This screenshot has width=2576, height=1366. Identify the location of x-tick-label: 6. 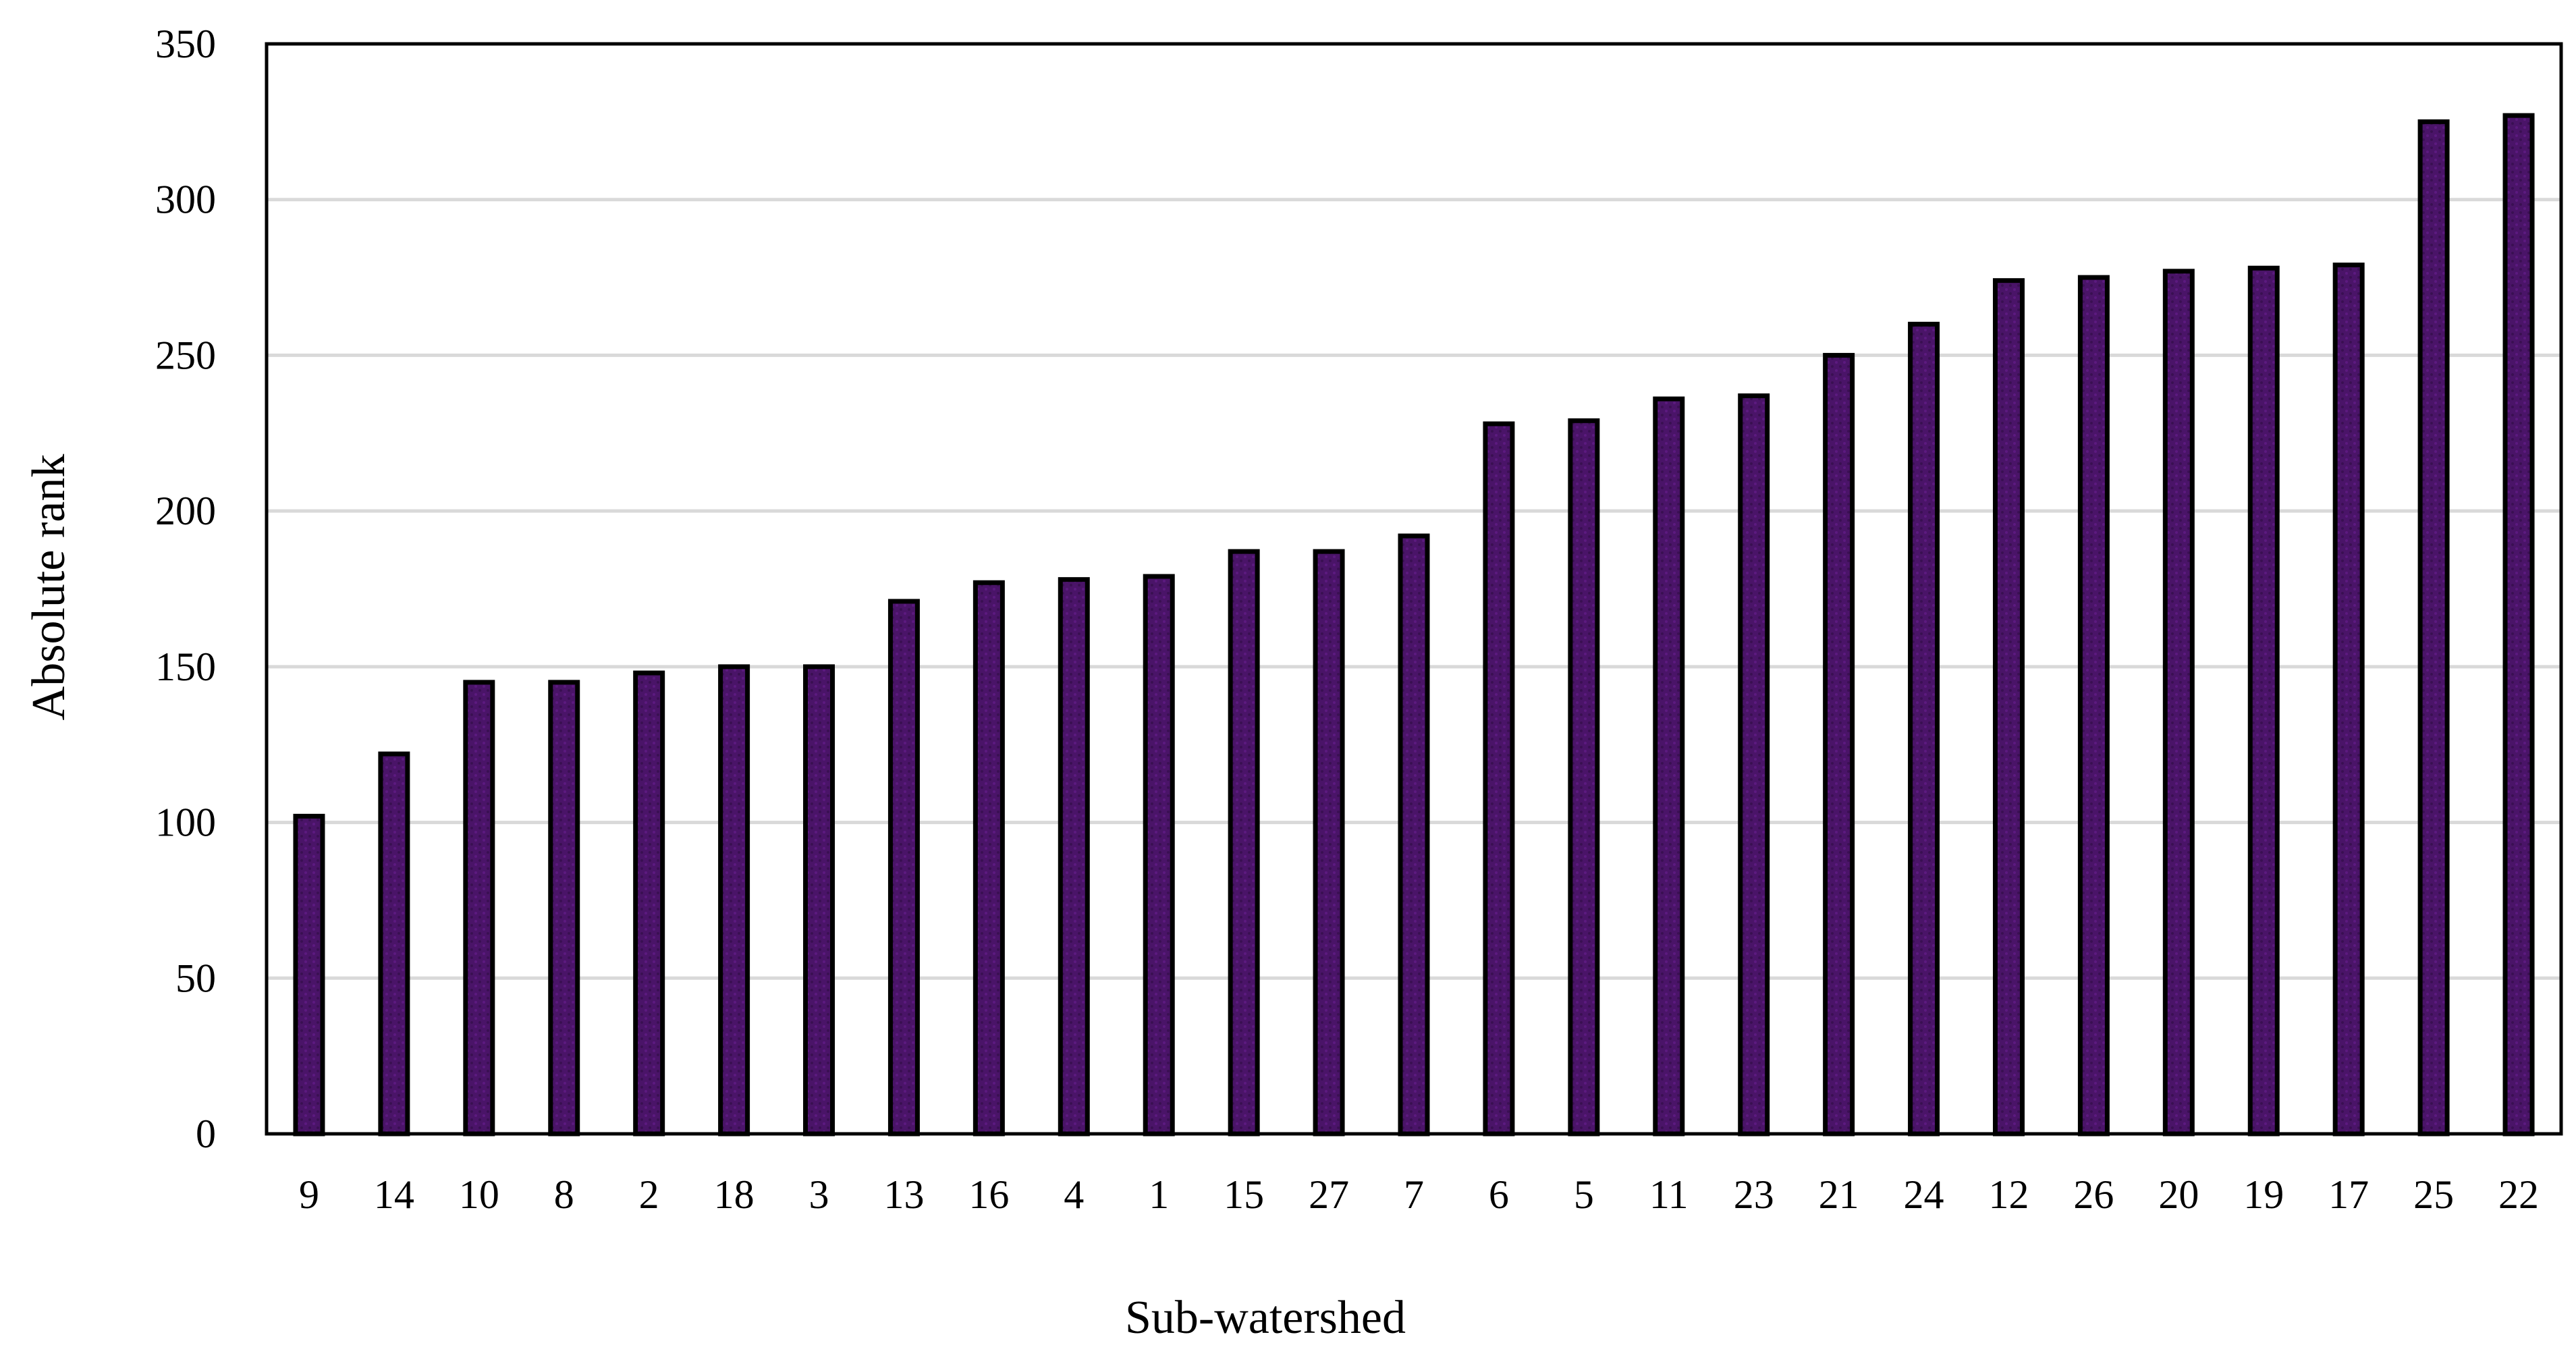
(1499, 1194).